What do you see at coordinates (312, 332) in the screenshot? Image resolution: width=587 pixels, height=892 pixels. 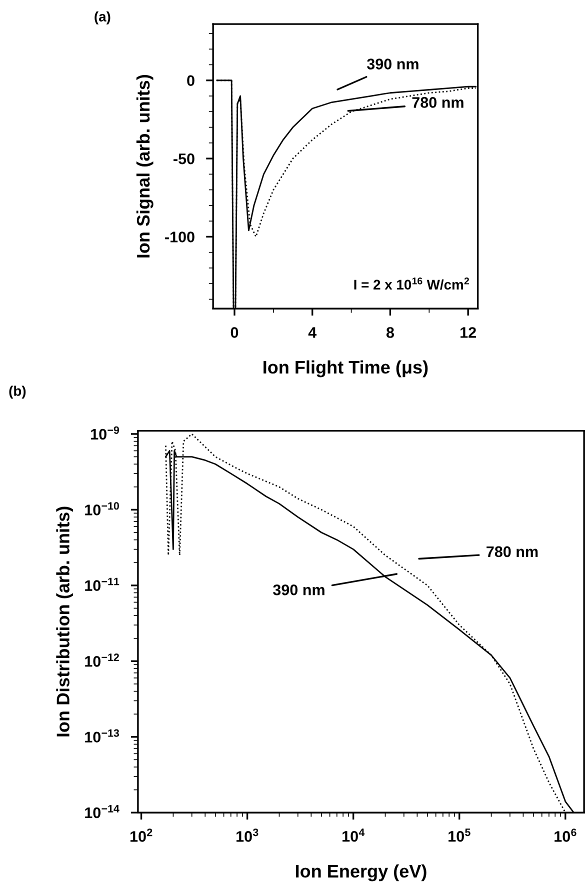 I see `x-tick-label: 4` at bounding box center [312, 332].